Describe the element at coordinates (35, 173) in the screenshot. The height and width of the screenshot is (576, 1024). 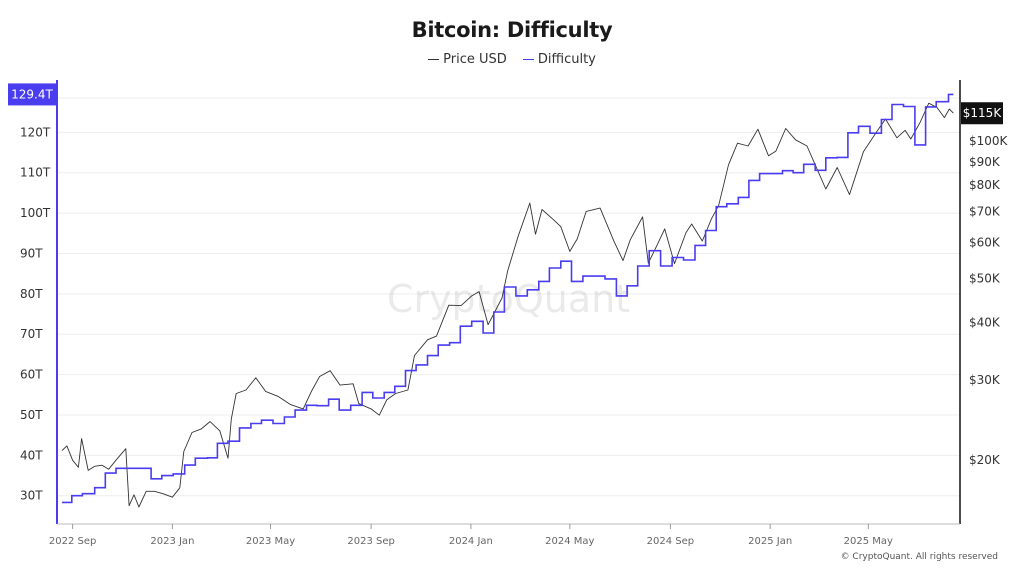
I see `left-tick-label: 110T` at that location.